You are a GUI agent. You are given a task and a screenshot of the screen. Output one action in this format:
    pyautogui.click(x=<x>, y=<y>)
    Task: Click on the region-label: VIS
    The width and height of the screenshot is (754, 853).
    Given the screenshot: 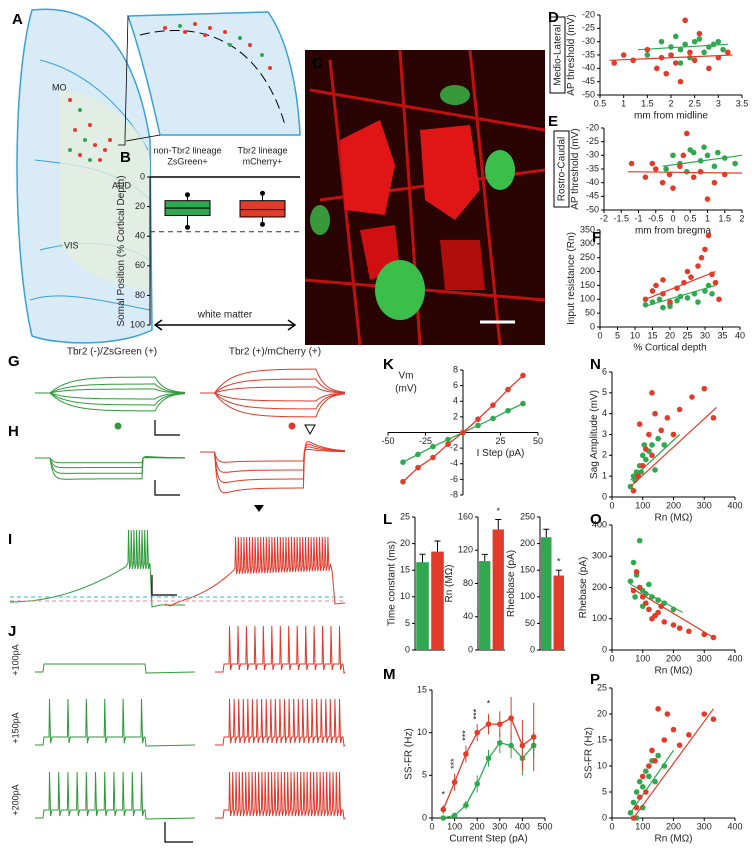 What is the action you would take?
    pyautogui.click(x=71, y=245)
    